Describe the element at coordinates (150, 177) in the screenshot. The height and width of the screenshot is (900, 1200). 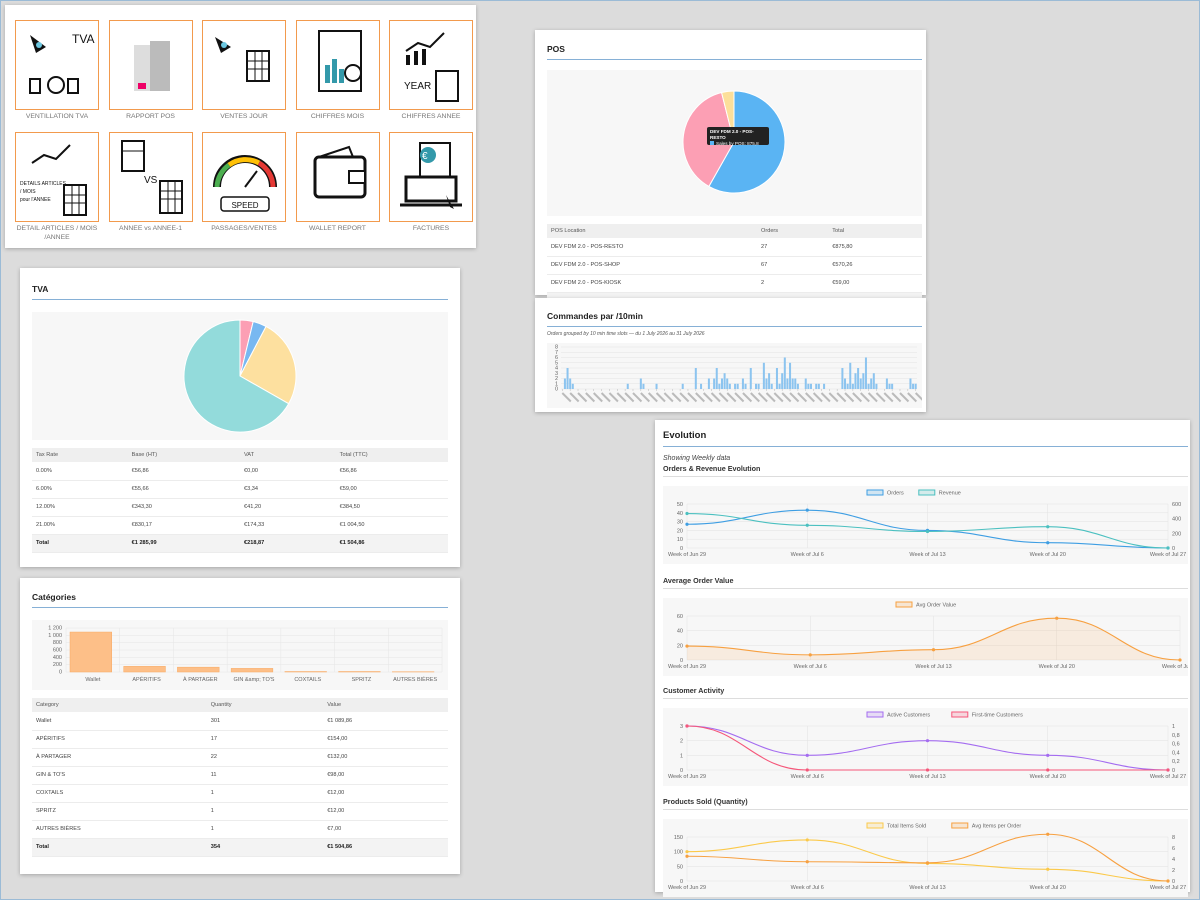
I see `tile-annee-vs-annee-1: VS` at that location.